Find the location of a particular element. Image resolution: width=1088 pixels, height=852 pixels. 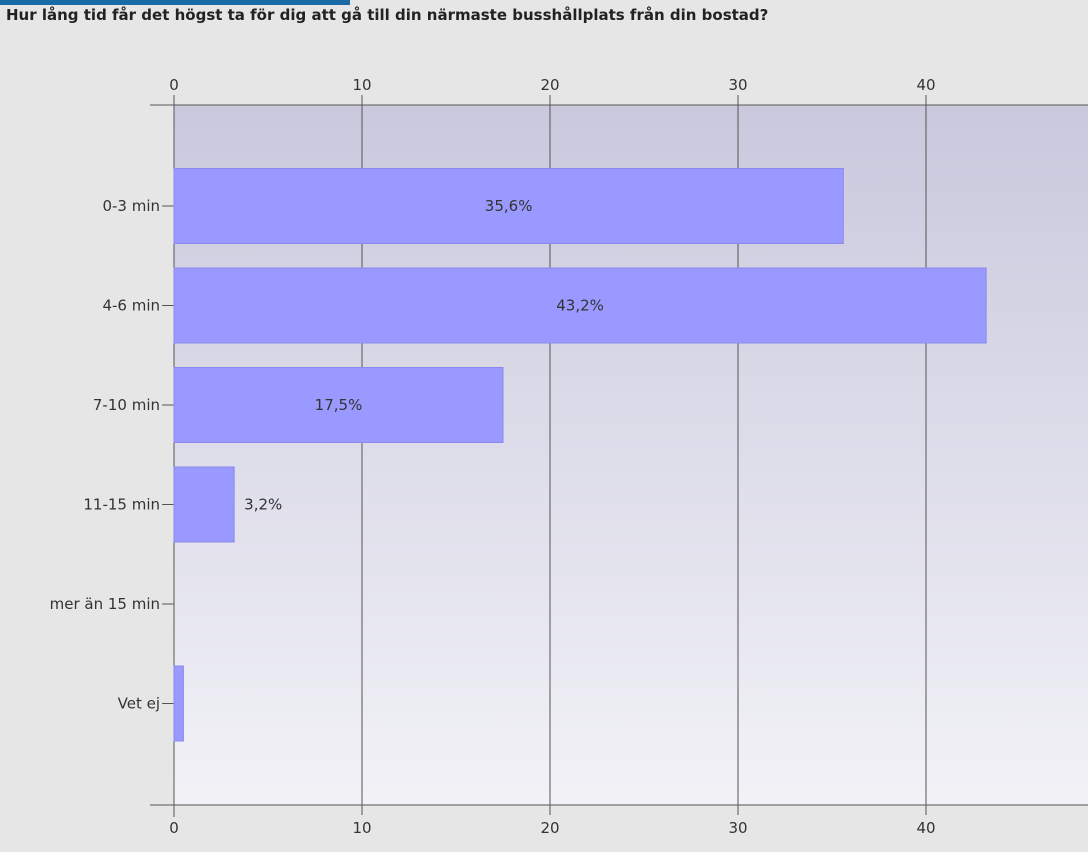

header-accent-strip is located at coordinates (175, 2).